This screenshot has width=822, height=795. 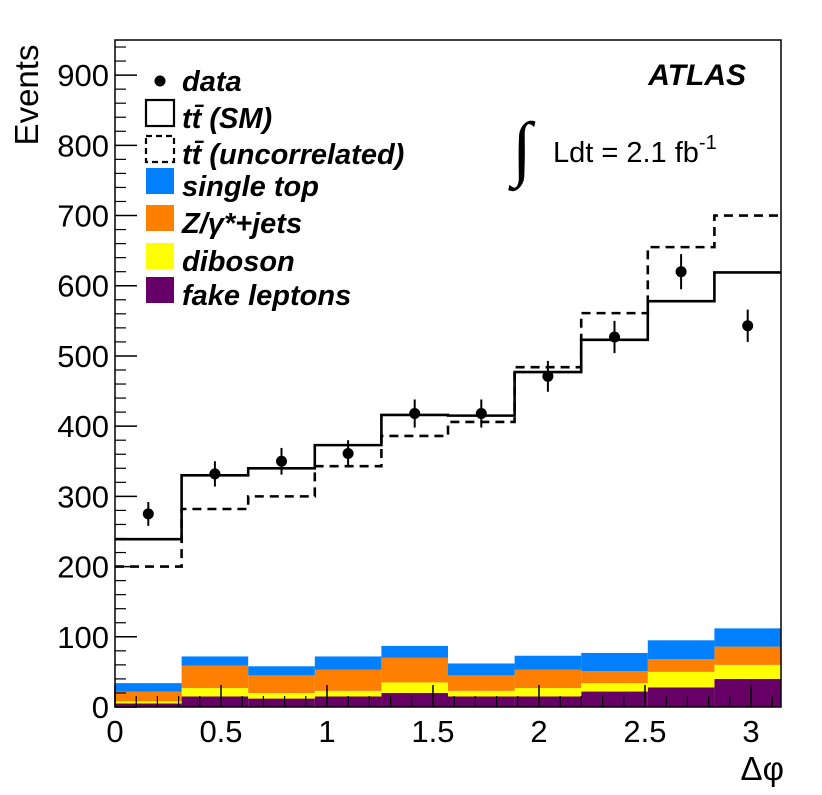 I want to click on x-tick-label-5: 2.5, so click(x=644, y=731).